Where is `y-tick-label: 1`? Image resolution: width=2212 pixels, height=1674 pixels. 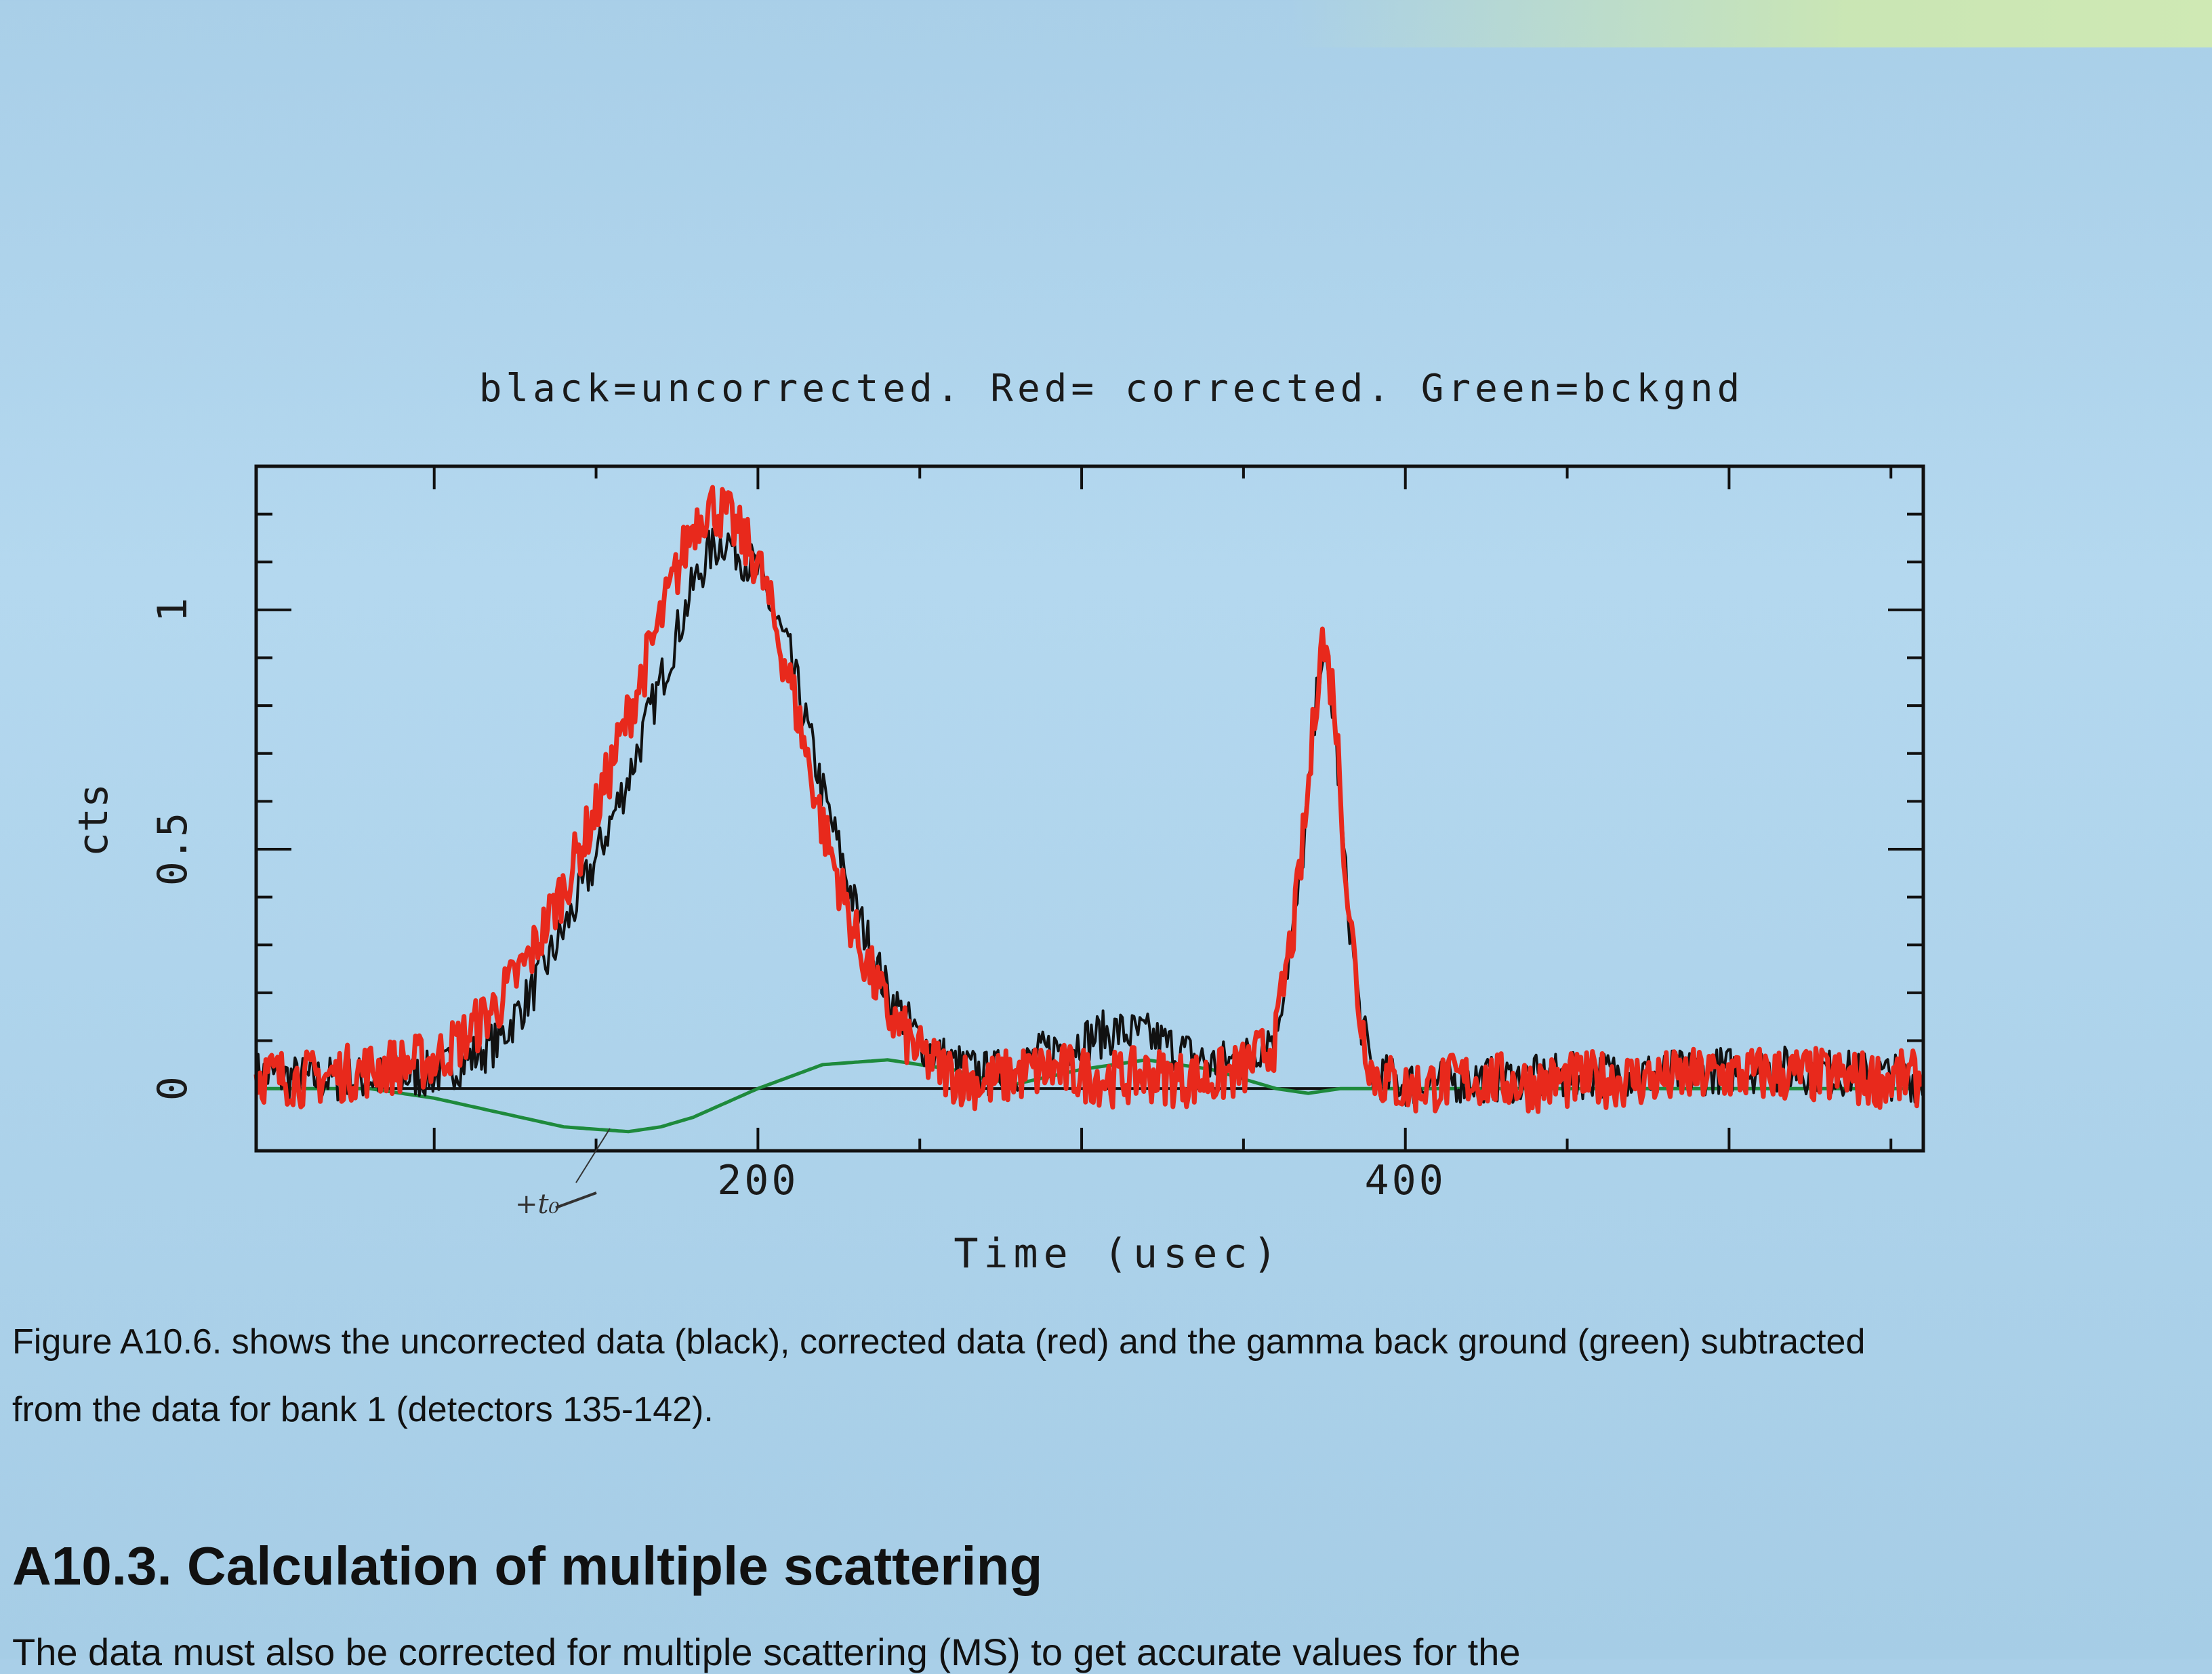
y-tick-label: 1 is located at coordinates (173, 610).